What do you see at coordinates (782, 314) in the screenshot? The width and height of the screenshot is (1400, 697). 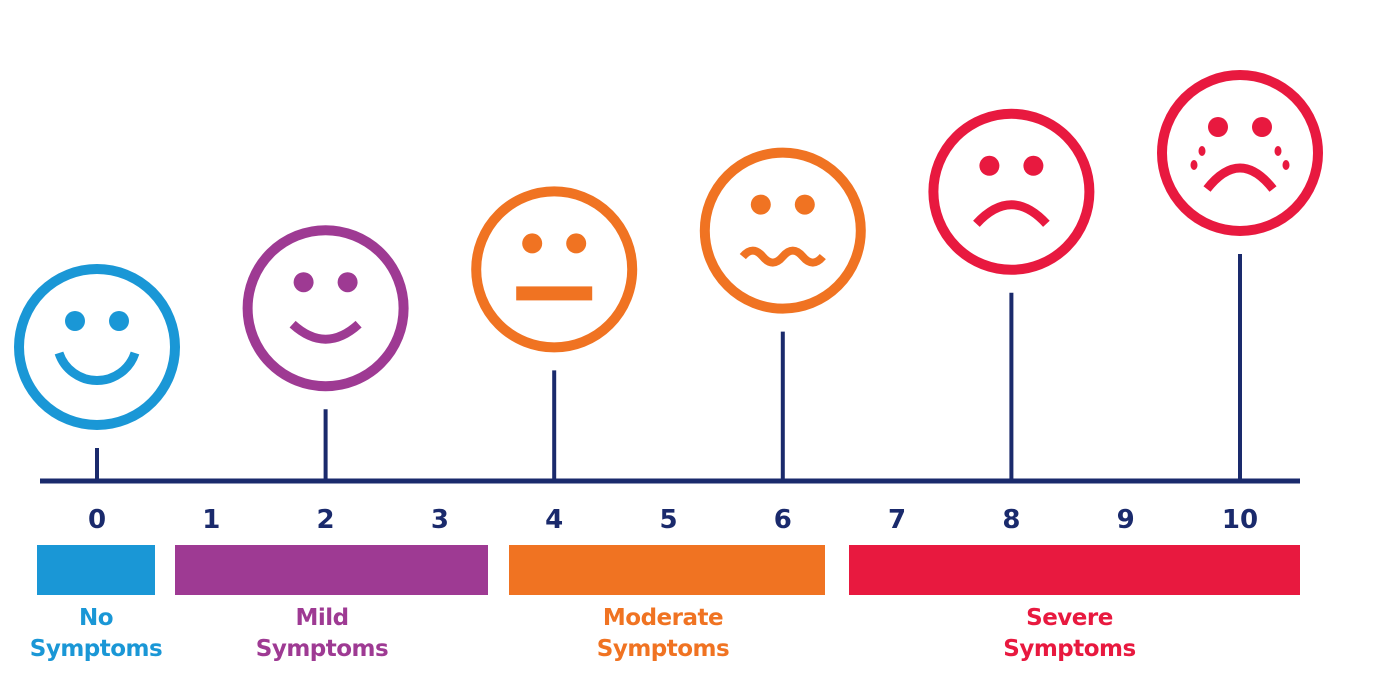 I see `face-wavy-uneasy-icon` at bounding box center [782, 314].